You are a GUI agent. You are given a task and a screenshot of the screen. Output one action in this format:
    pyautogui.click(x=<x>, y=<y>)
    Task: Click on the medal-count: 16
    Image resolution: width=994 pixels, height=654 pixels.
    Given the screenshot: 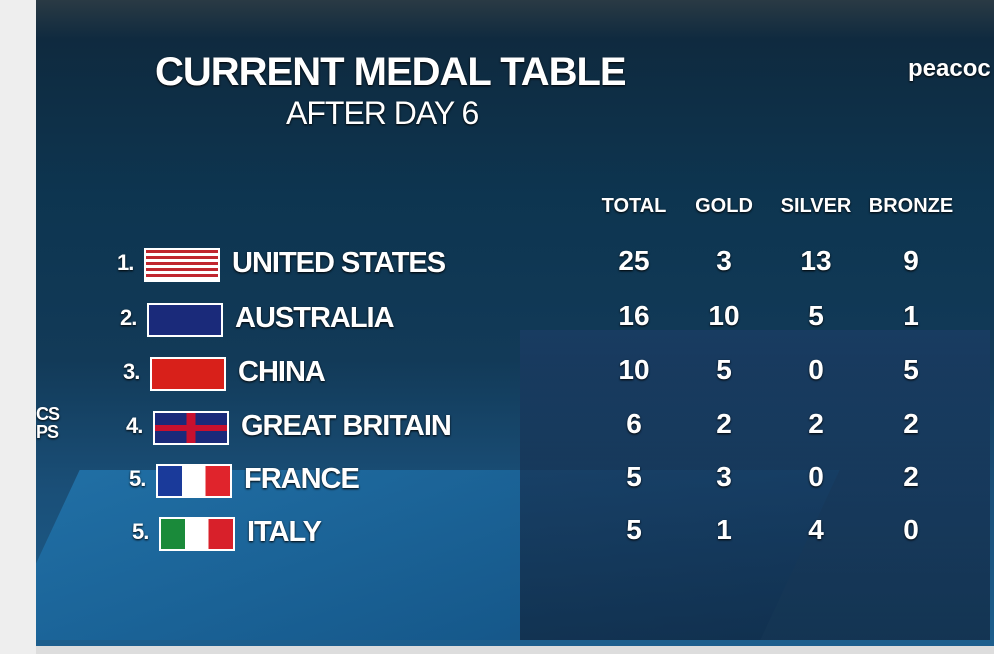 What is the action you would take?
    pyautogui.click(x=634, y=315)
    